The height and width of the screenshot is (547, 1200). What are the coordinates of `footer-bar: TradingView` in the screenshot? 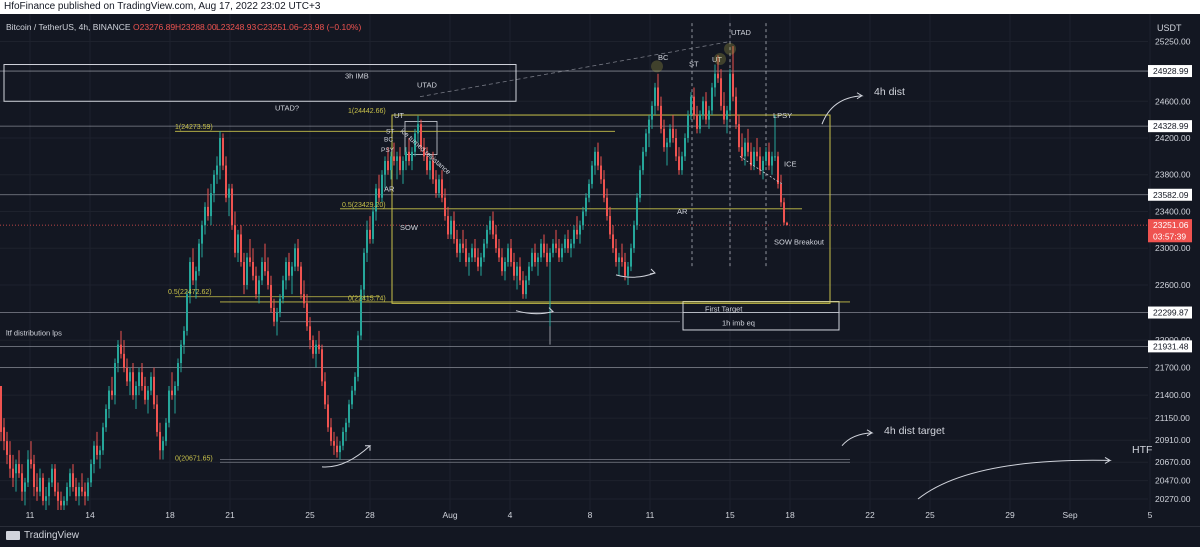 It's located at (600, 536).